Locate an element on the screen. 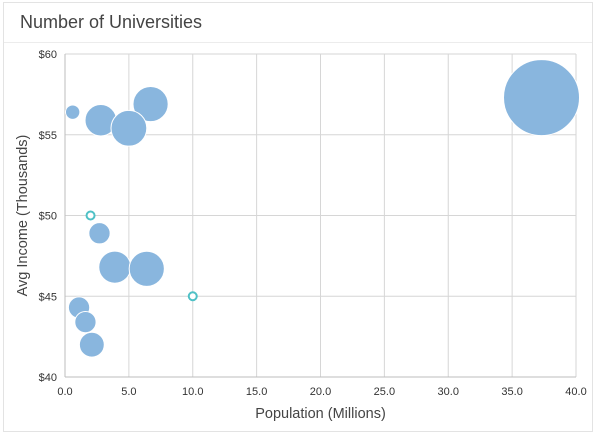  chart-title: Number of Universities is located at coordinates (111, 22).